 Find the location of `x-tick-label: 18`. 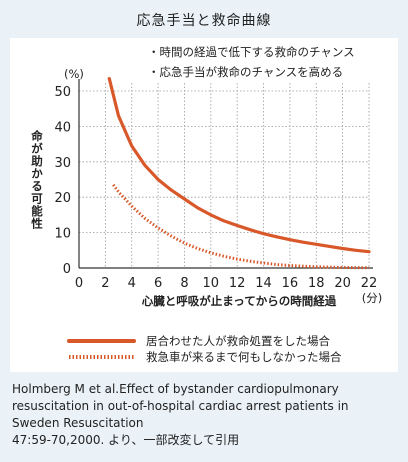

x-tick-label: 18 is located at coordinates (316, 283).